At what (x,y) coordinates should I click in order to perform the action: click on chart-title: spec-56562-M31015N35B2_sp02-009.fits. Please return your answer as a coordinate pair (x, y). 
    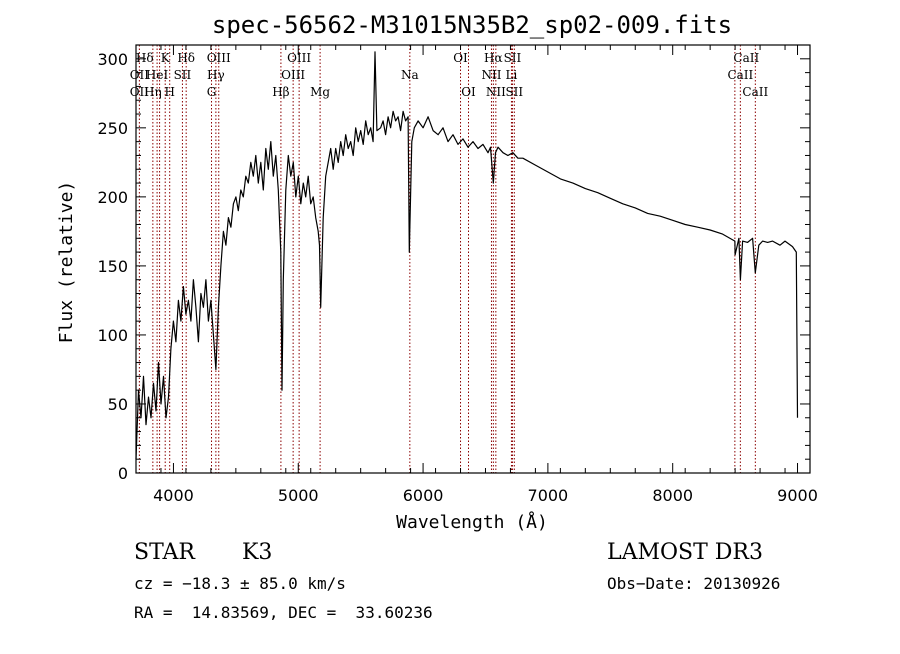
    Looking at the image, I should click on (472, 25).